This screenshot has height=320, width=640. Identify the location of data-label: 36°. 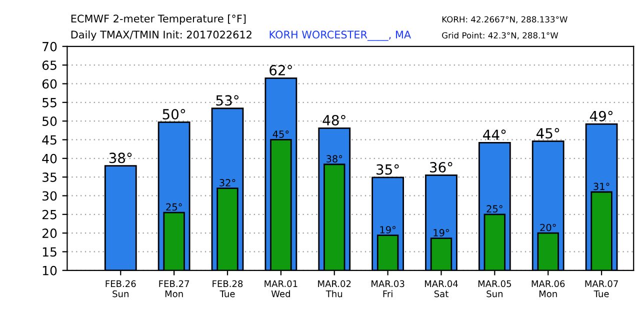
(441, 167).